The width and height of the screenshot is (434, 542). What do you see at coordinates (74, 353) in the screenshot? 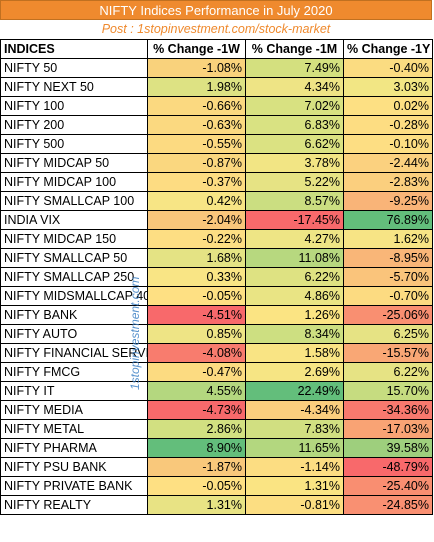
I see `index-name-cell: NIFTY FINANCIAL SERVICES` at bounding box center [74, 353].